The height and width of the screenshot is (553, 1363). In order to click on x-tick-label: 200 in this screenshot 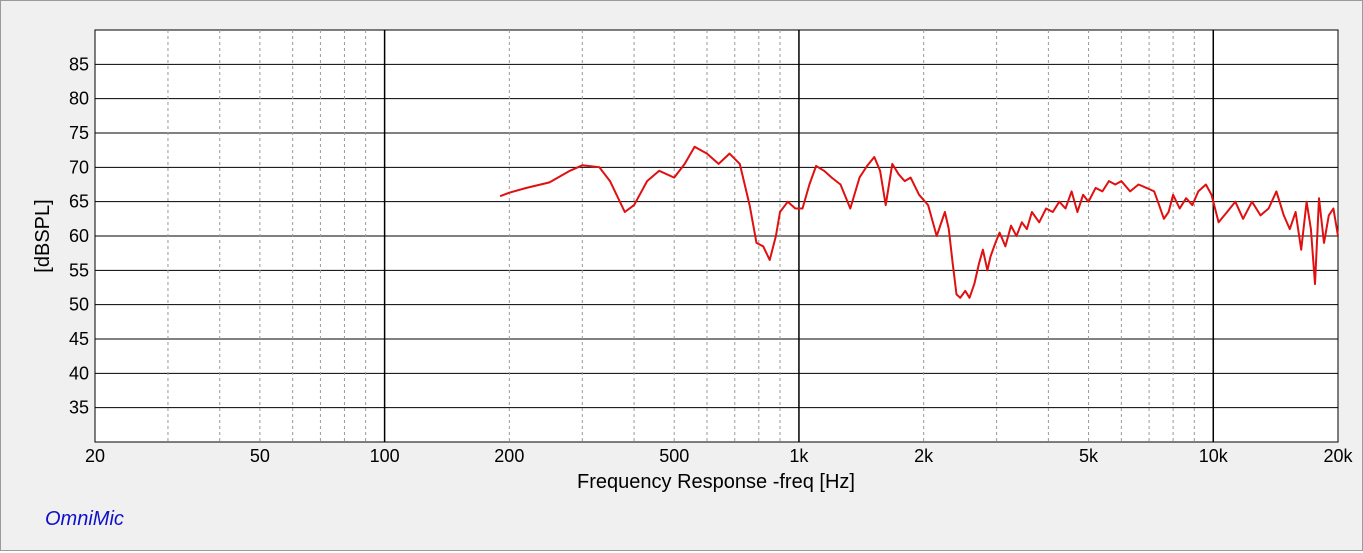, I will do `click(509, 456)`.